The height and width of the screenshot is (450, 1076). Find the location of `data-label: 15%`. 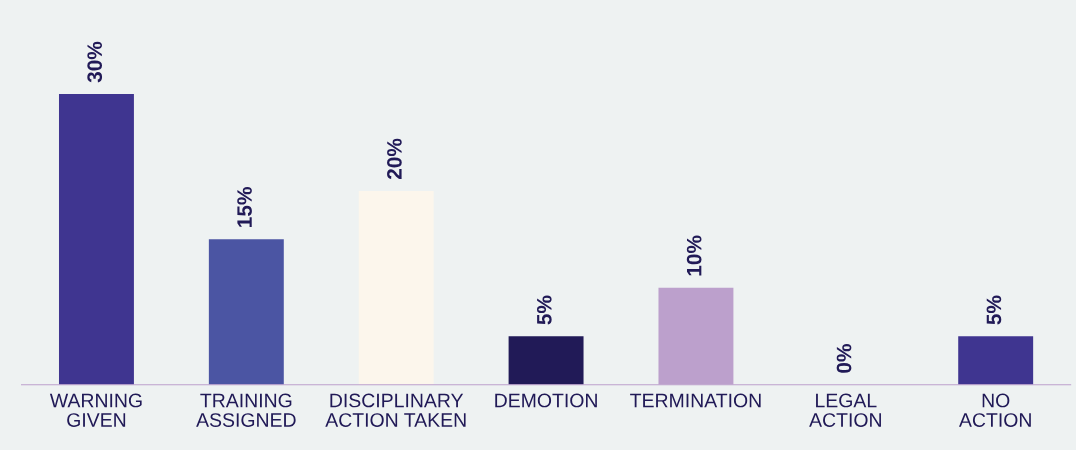

data-label: 15% is located at coordinates (244, 207).